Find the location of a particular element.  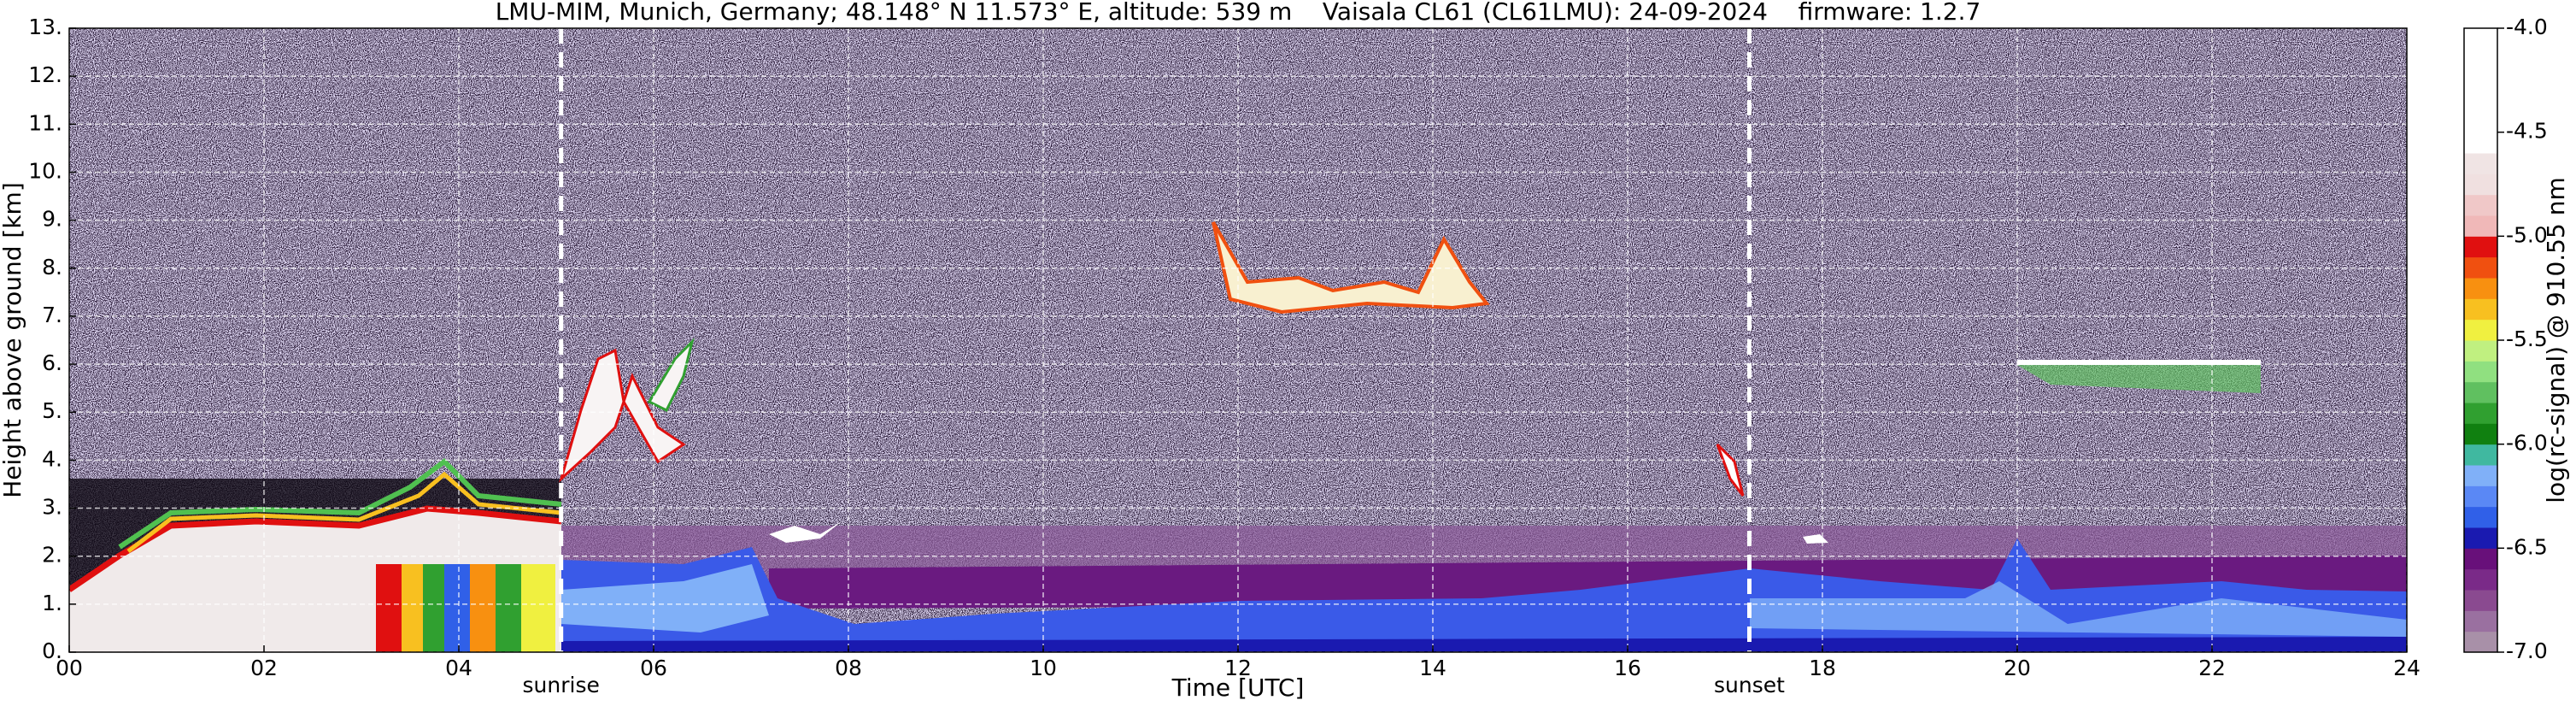

boundary-layer-dark is located at coordinates (1484, 644).